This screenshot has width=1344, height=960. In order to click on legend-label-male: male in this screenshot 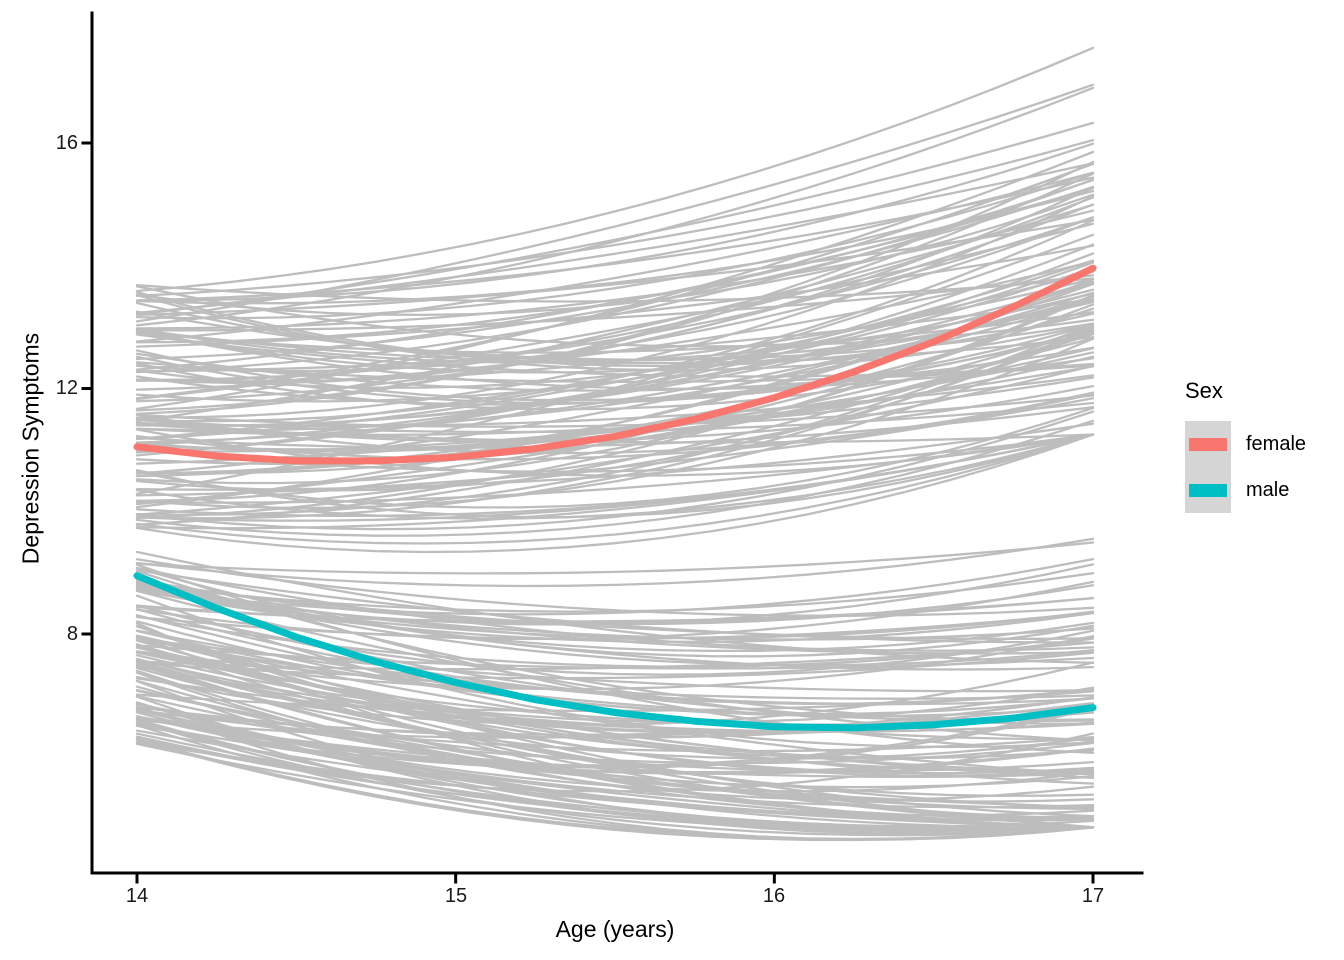, I will do `click(1268, 489)`.